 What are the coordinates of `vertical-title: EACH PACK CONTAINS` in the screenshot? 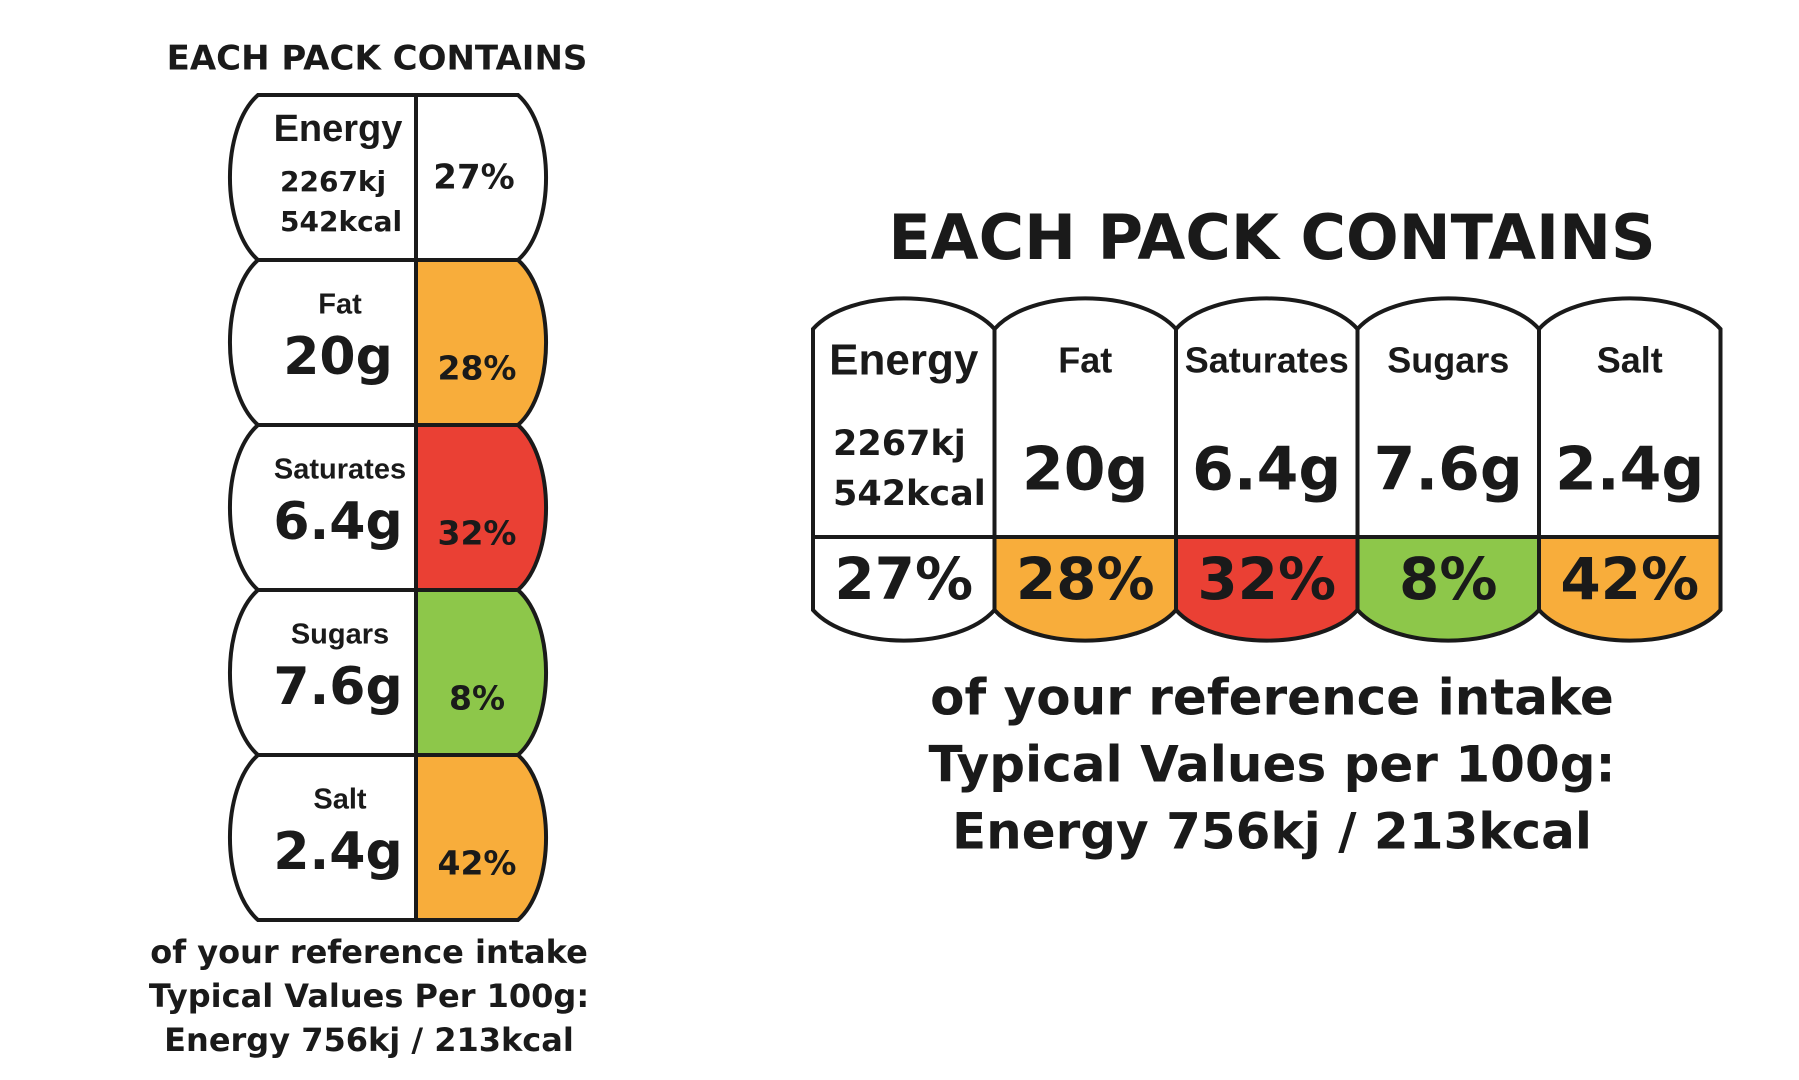 It's located at (377, 59).